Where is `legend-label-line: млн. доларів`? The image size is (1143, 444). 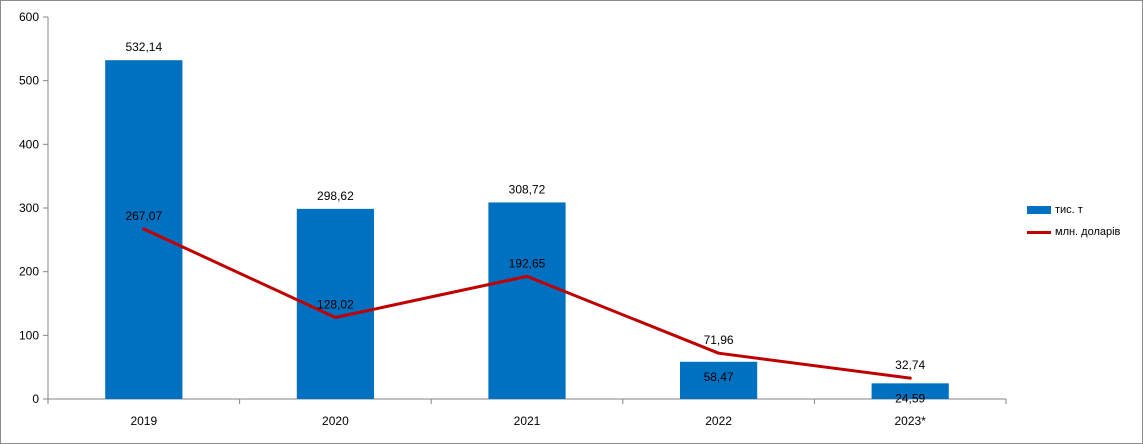
legend-label-line: млн. доларів is located at coordinates (1088, 232).